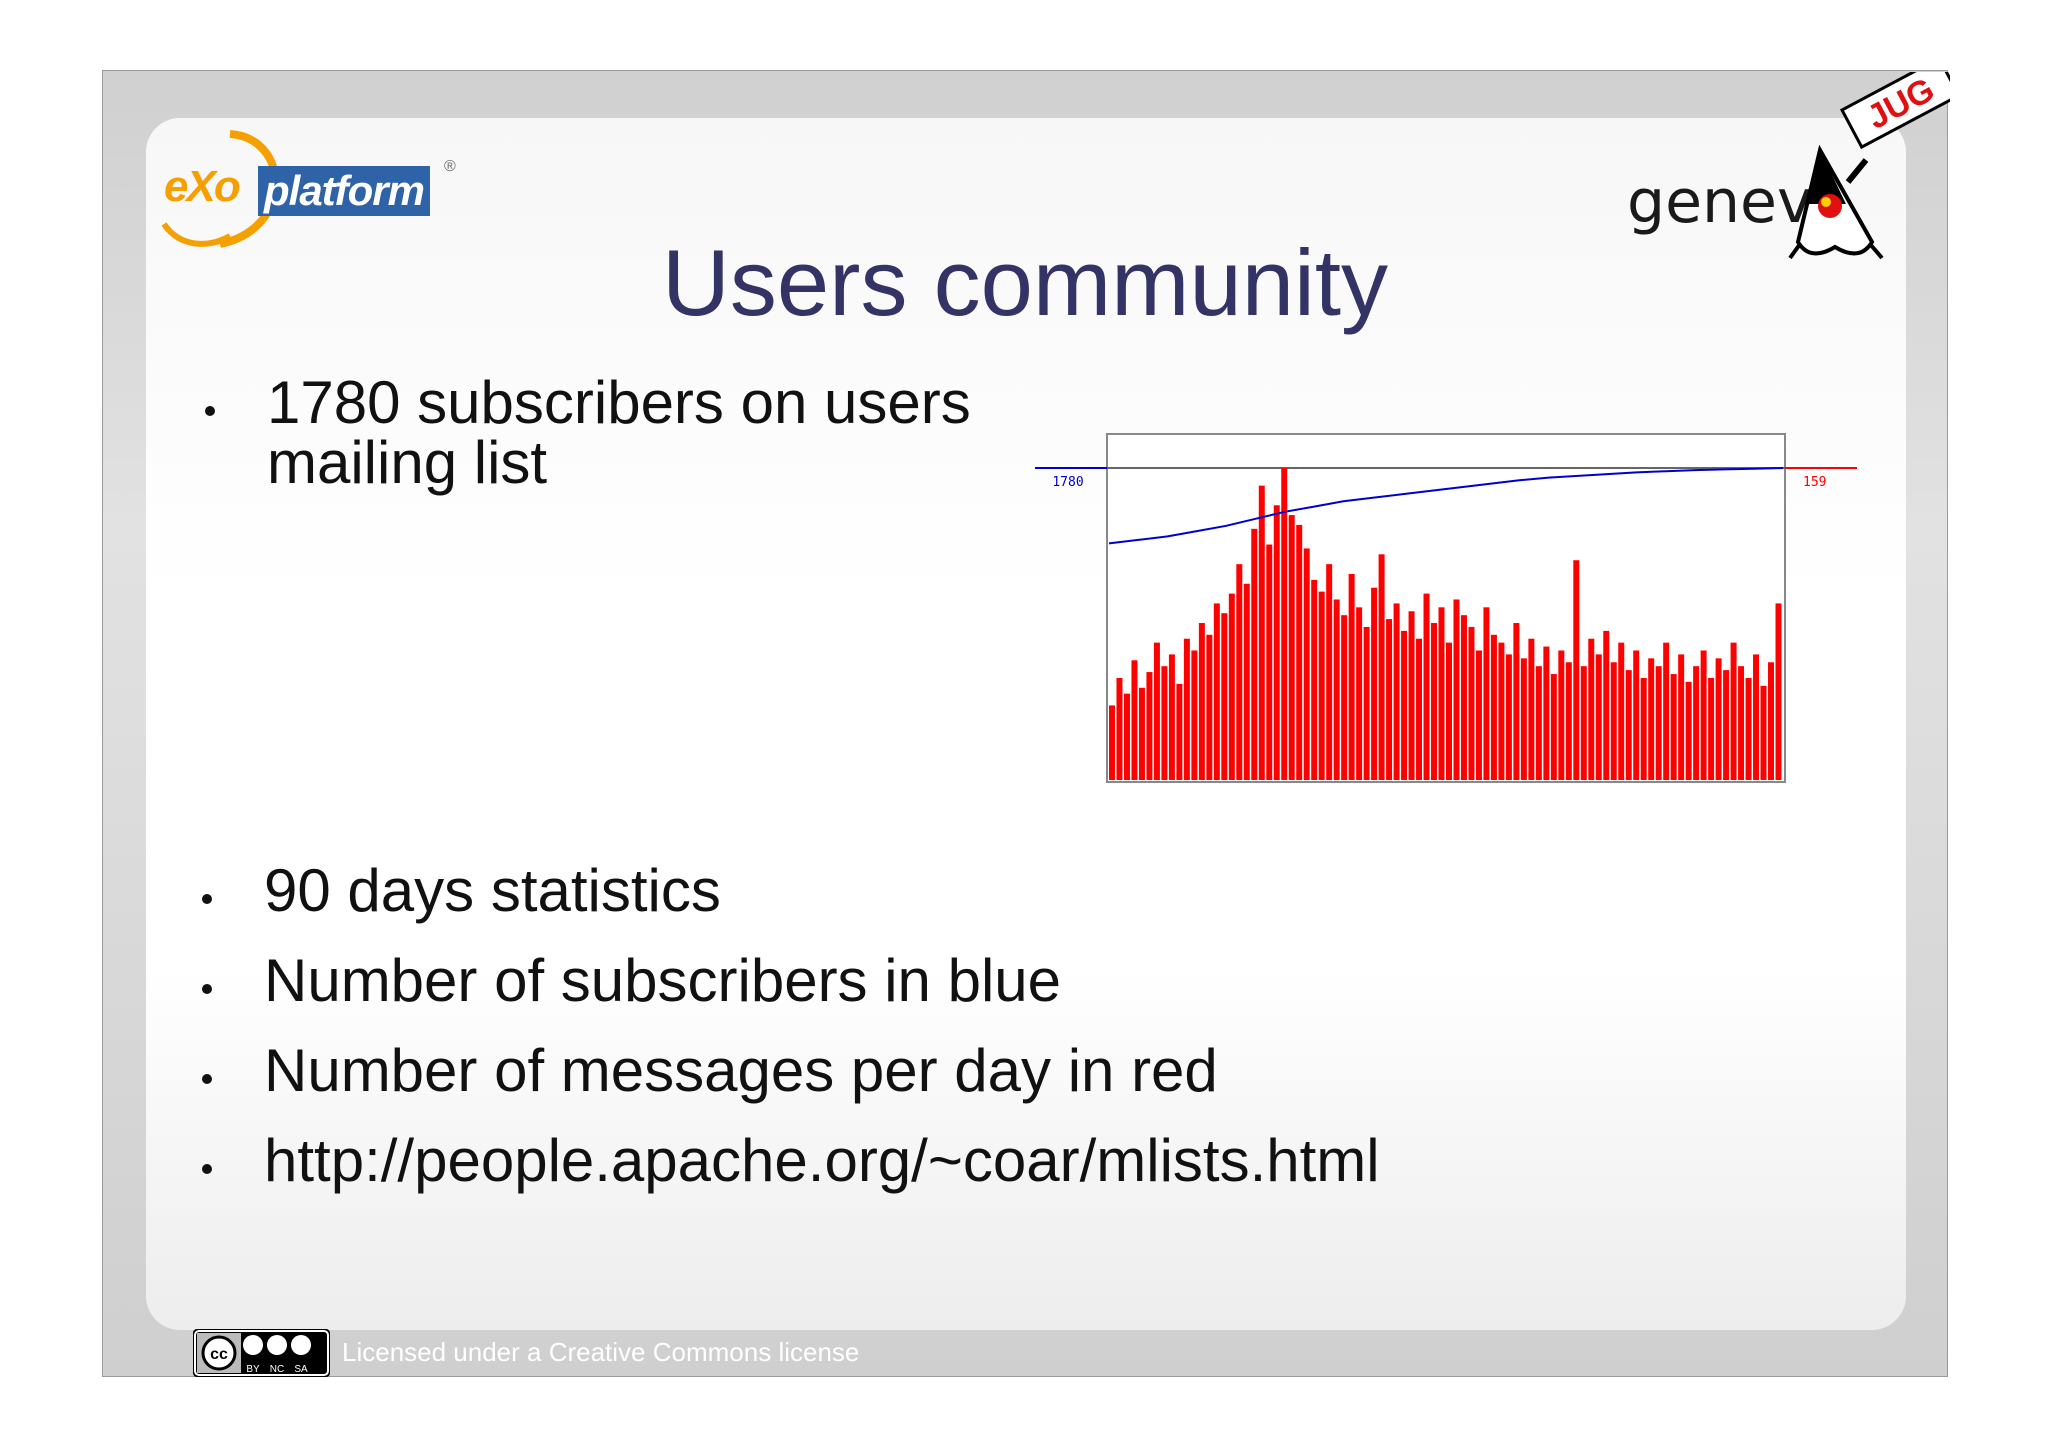 This screenshot has width=2048, height=1447. I want to click on slide-title: Users community, so click(1025, 282).